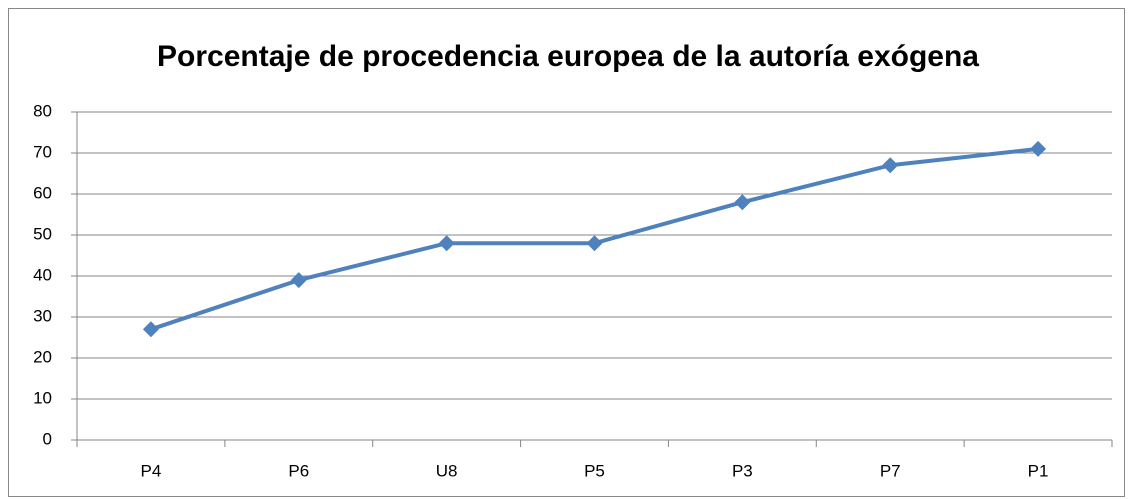  What do you see at coordinates (42, 315) in the screenshot?
I see `y-tick-label: 30` at bounding box center [42, 315].